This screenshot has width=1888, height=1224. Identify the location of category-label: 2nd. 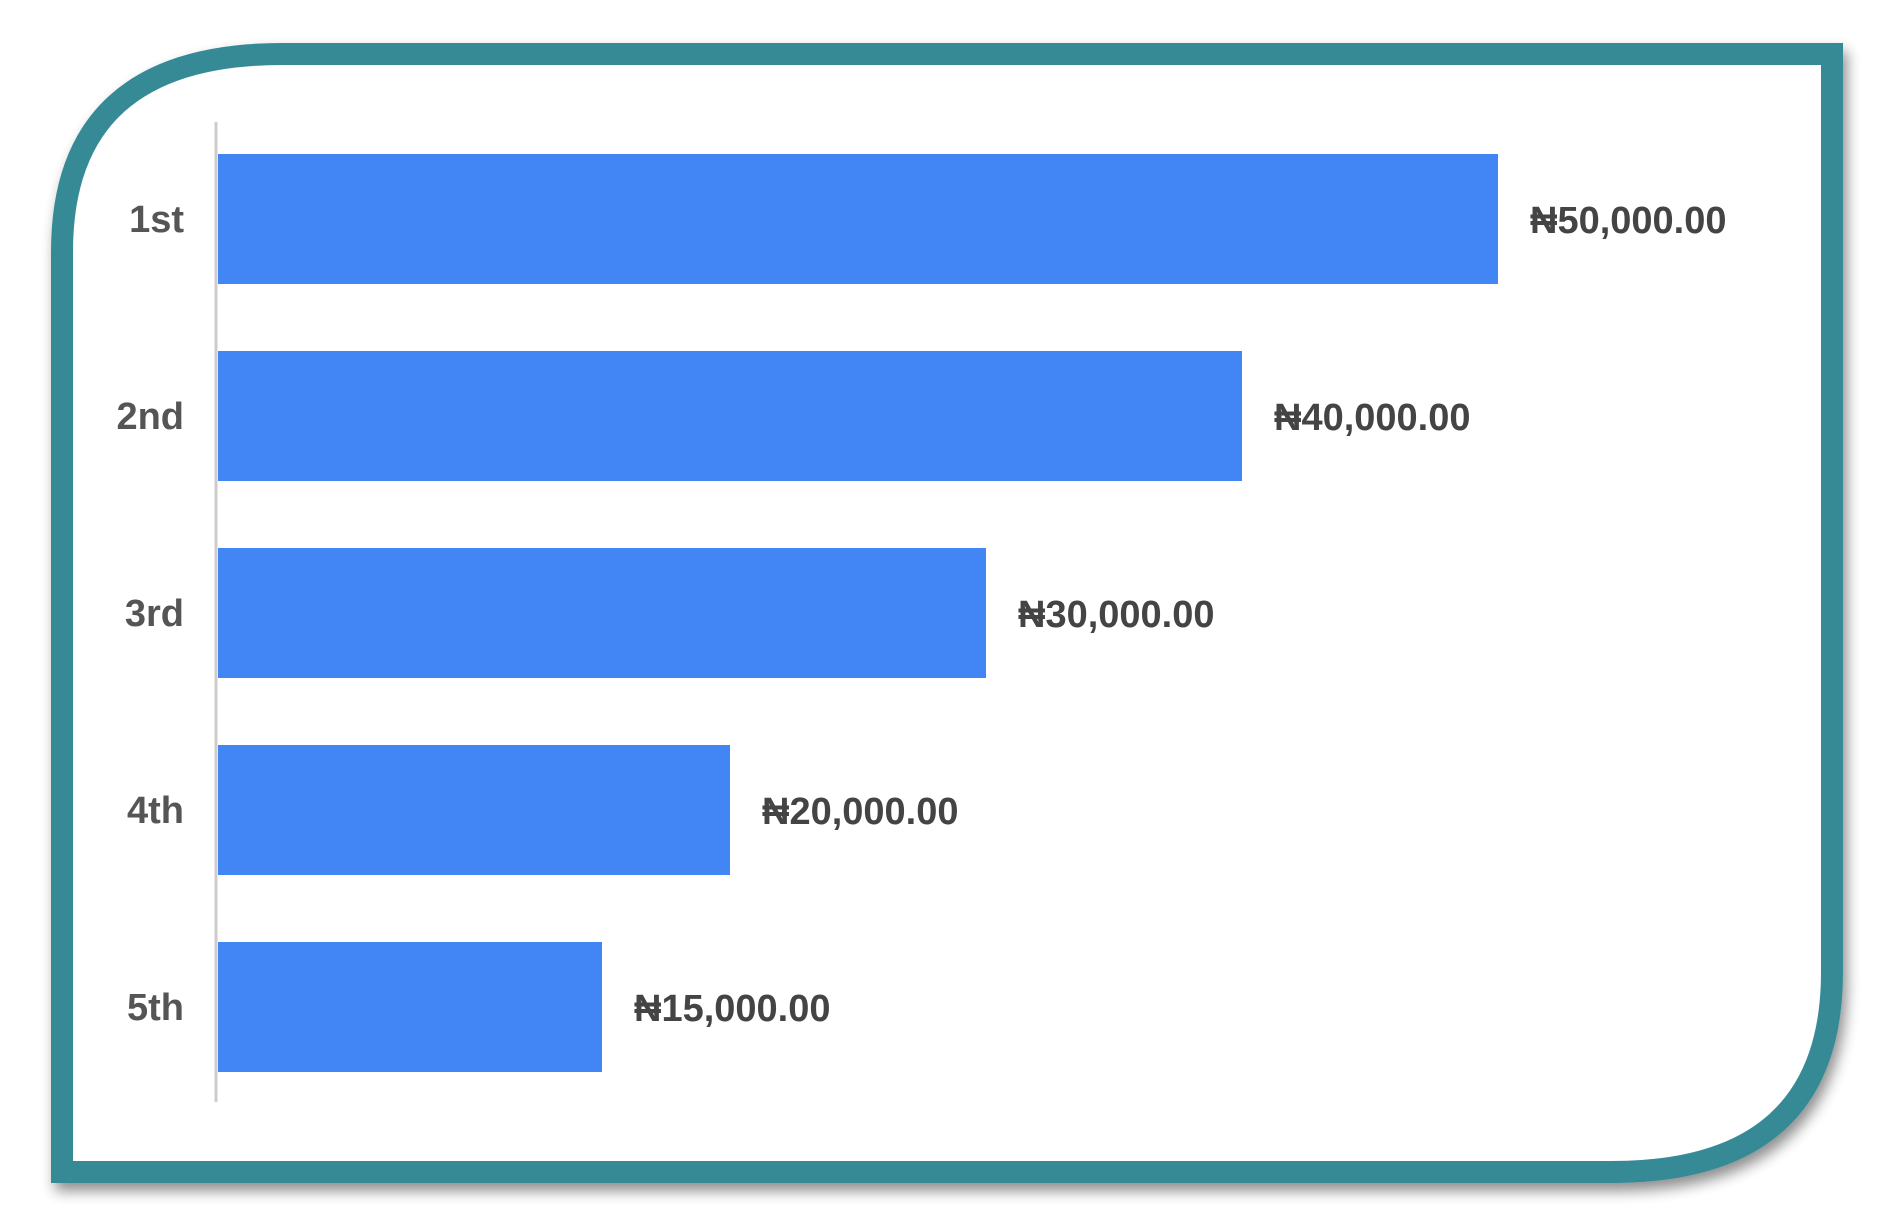
(150, 417).